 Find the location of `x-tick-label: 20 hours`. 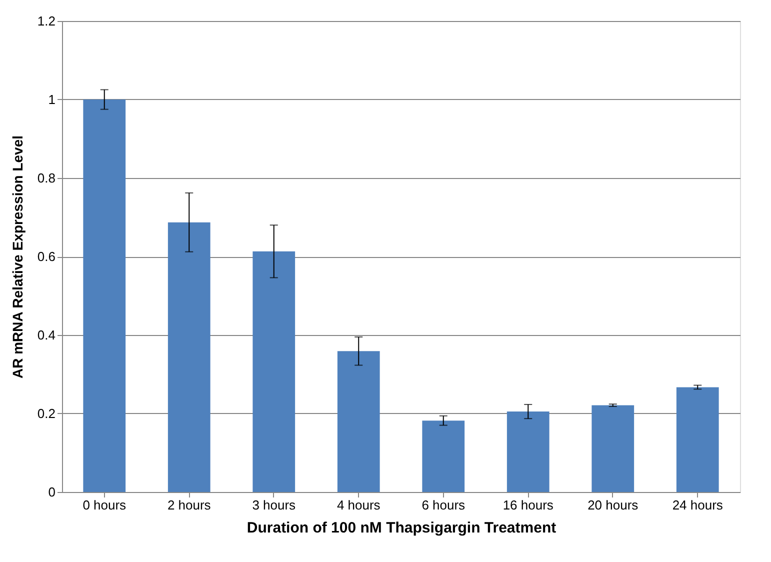

x-tick-label: 20 hours is located at coordinates (613, 505).